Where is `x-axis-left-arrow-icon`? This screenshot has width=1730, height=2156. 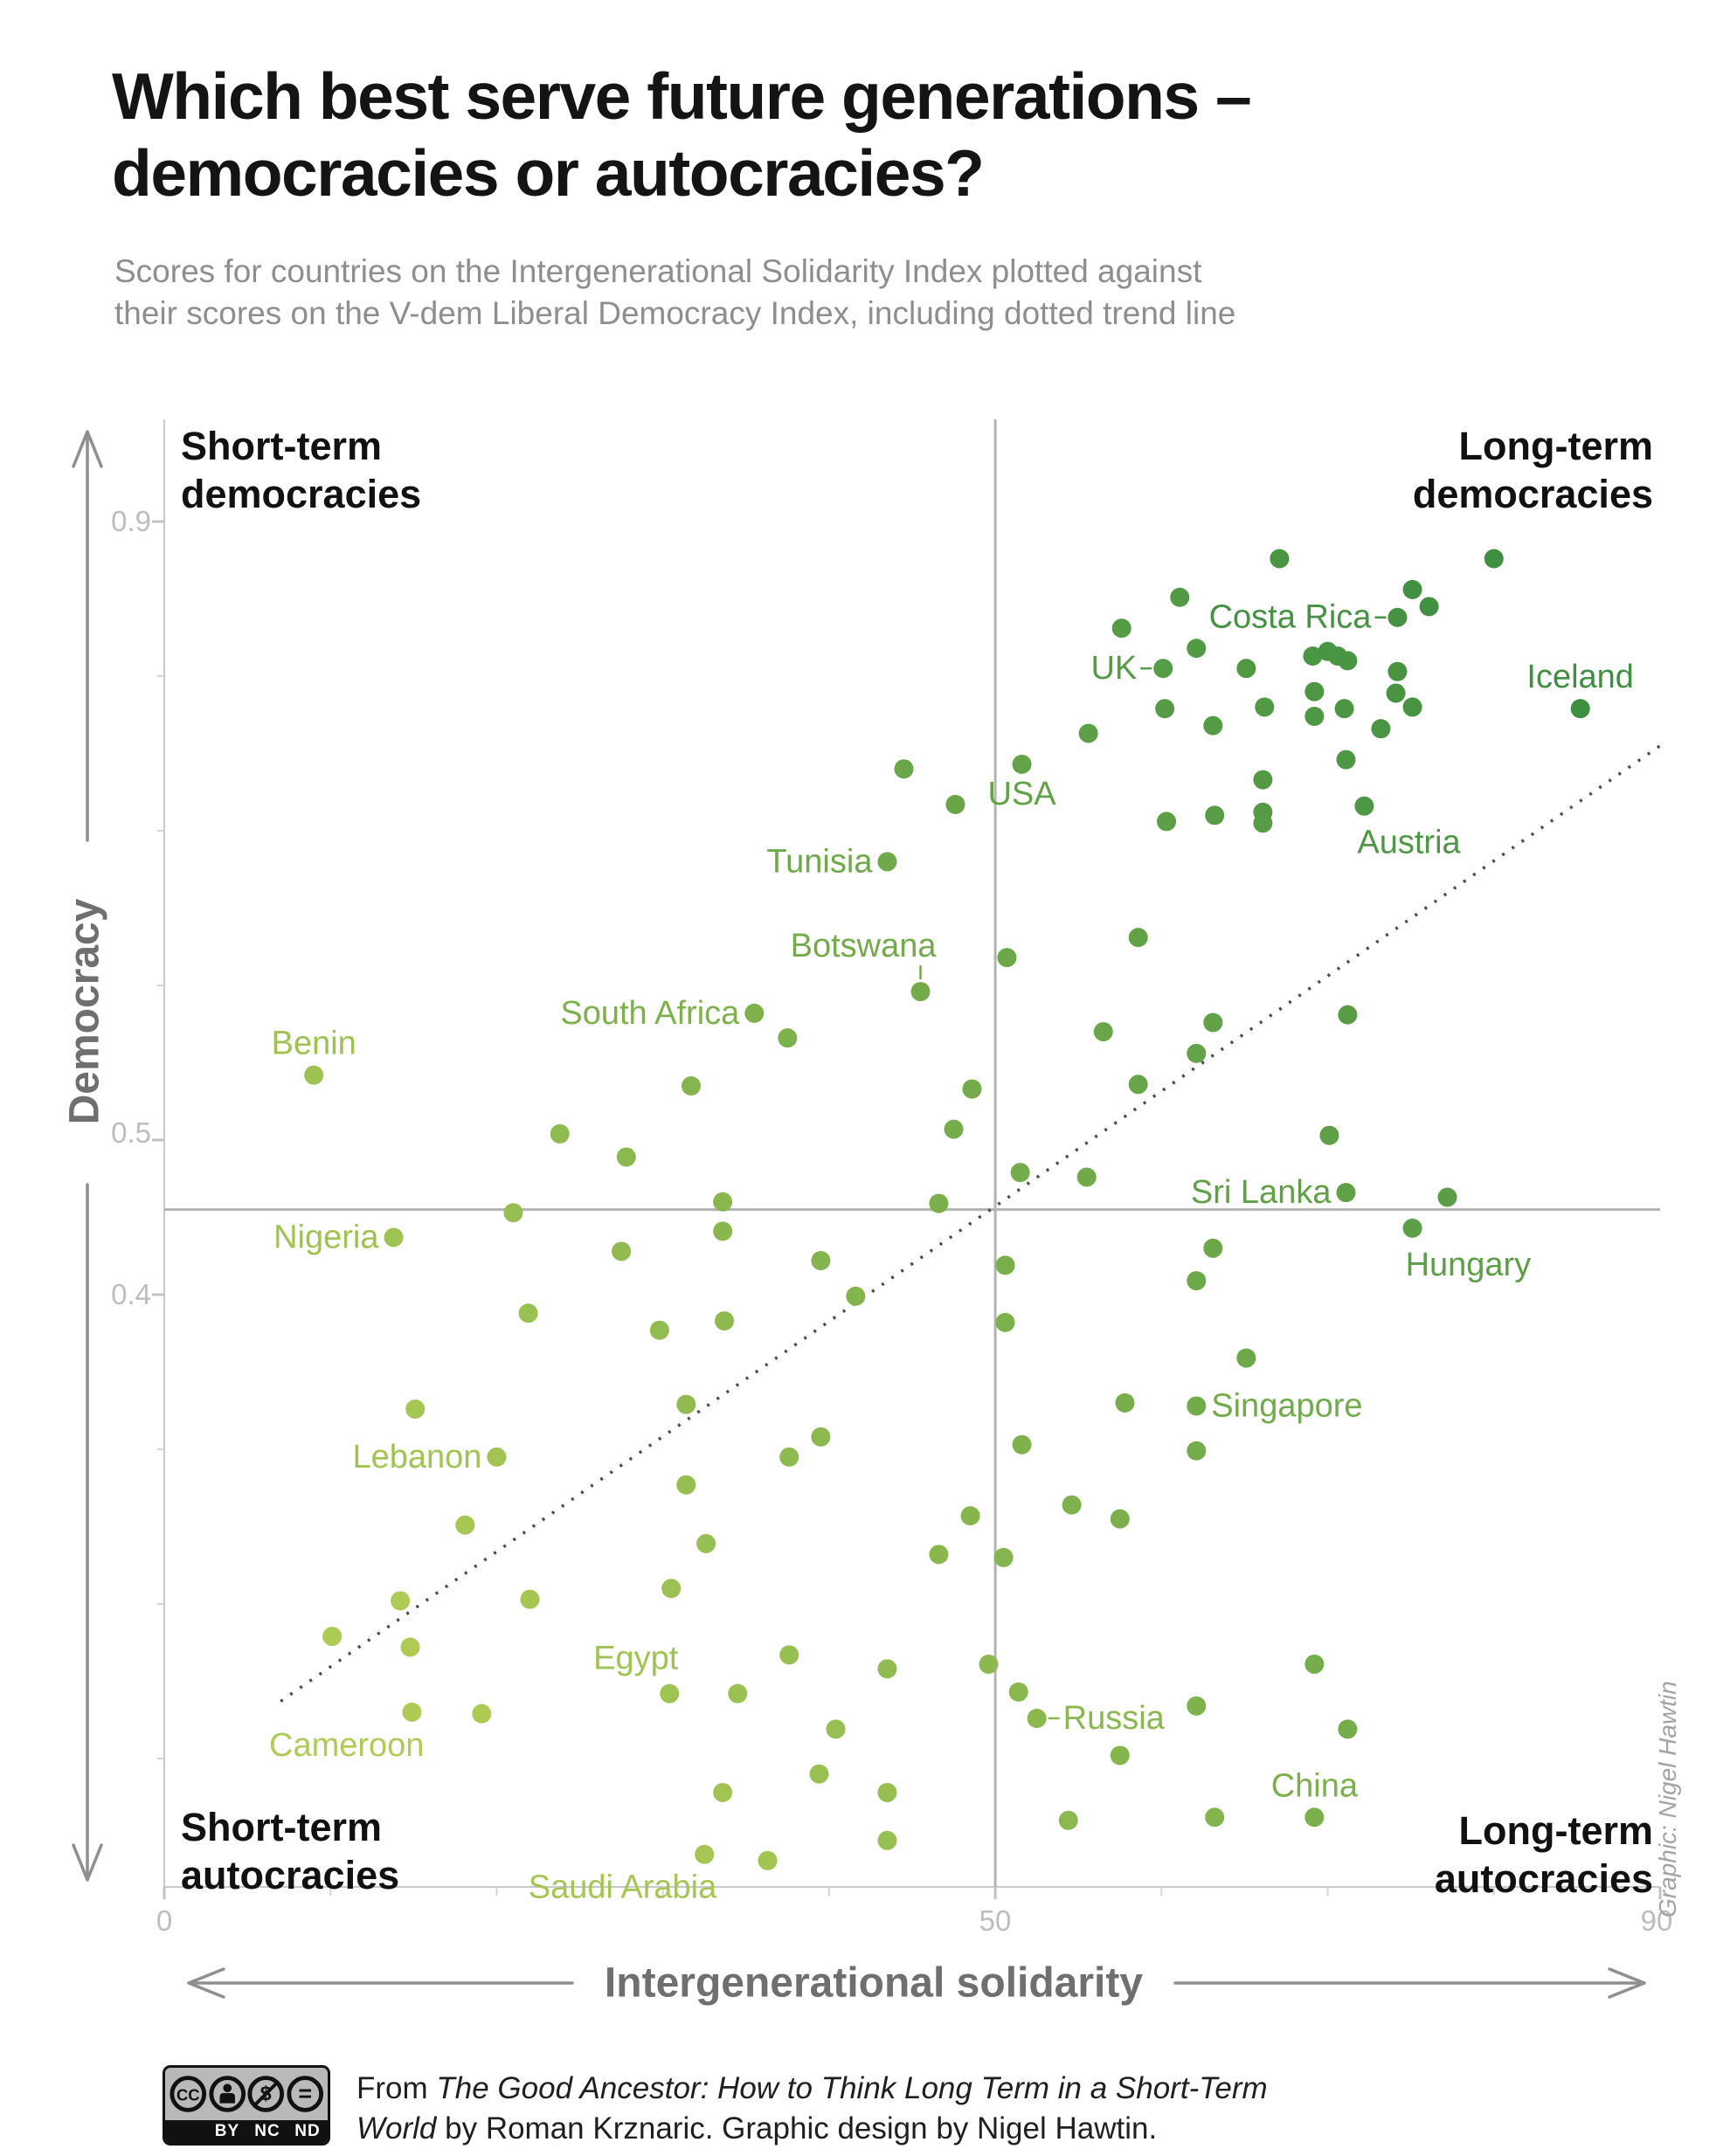 x-axis-left-arrow-icon is located at coordinates (206, 1983).